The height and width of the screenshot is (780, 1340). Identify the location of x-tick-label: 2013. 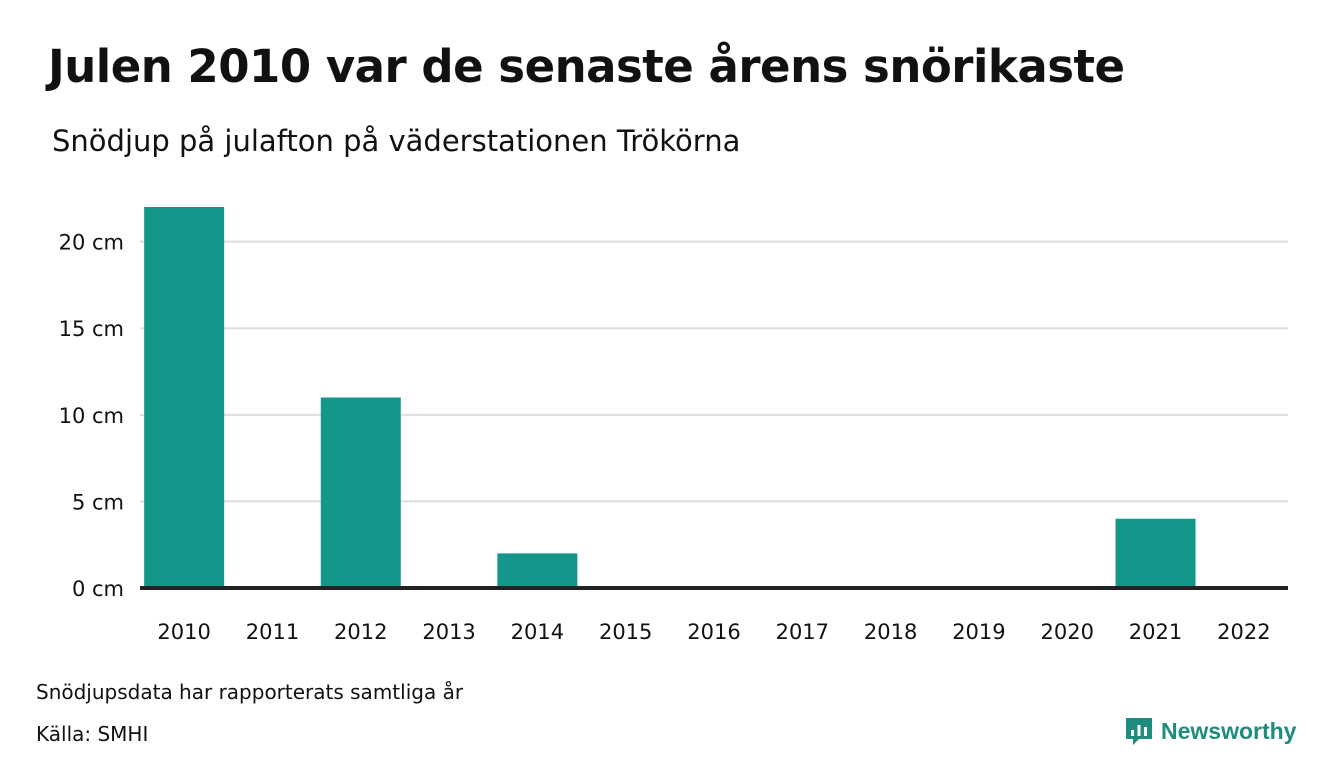
(448, 632).